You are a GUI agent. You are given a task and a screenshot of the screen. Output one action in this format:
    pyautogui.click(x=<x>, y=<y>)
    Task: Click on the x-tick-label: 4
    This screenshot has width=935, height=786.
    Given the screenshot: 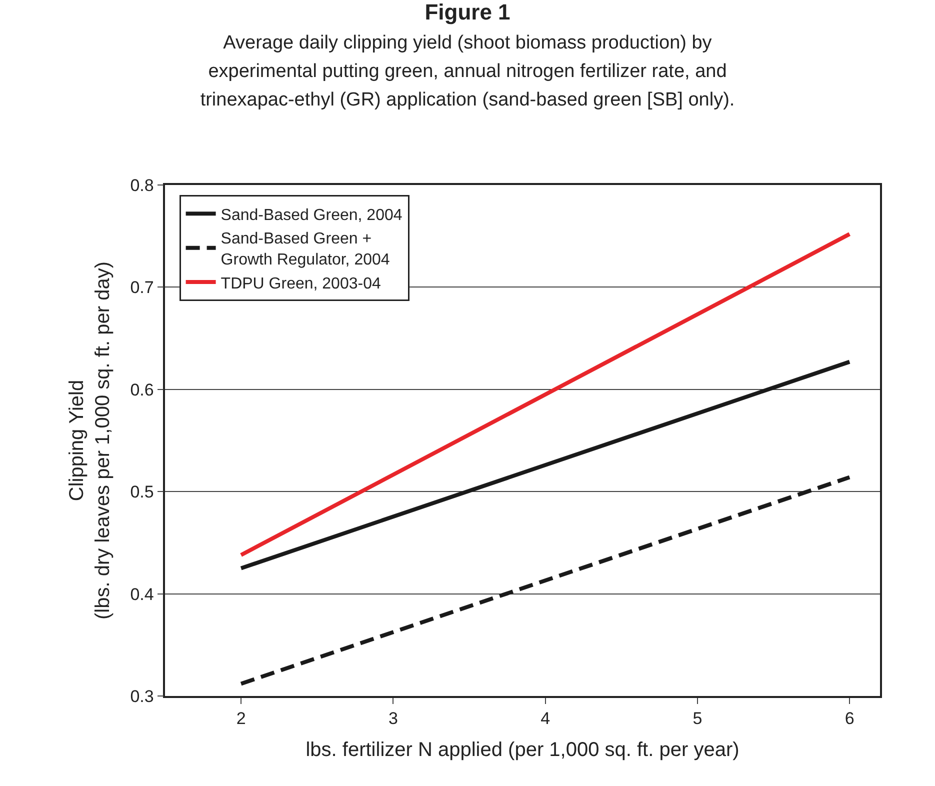 What is the action you would take?
    pyautogui.click(x=545, y=718)
    